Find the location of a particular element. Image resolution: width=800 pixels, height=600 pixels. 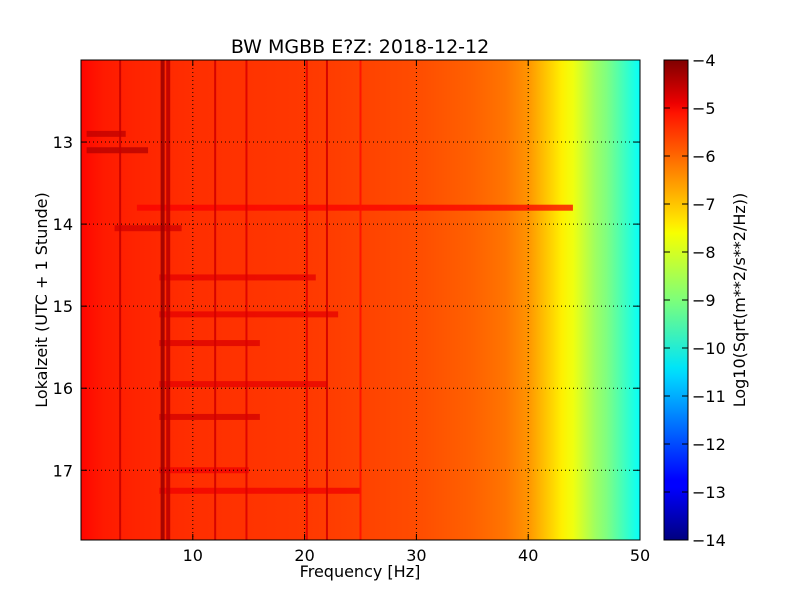

y-tick-label: 13 is located at coordinates (63, 142).